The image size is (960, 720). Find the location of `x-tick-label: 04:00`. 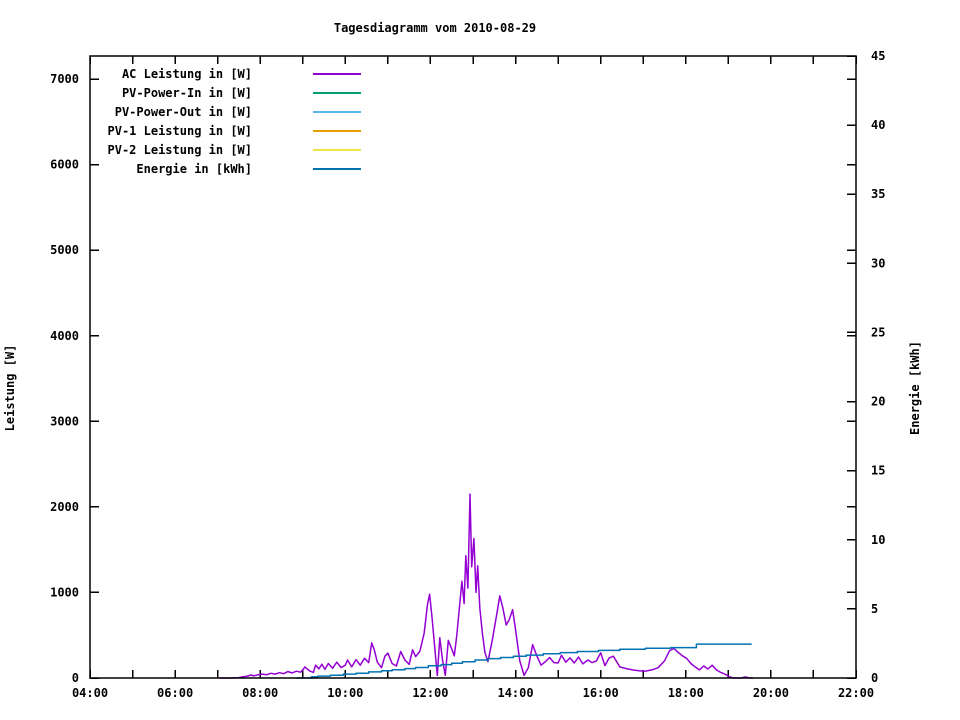

x-tick-label: 04:00 is located at coordinates (90, 693).